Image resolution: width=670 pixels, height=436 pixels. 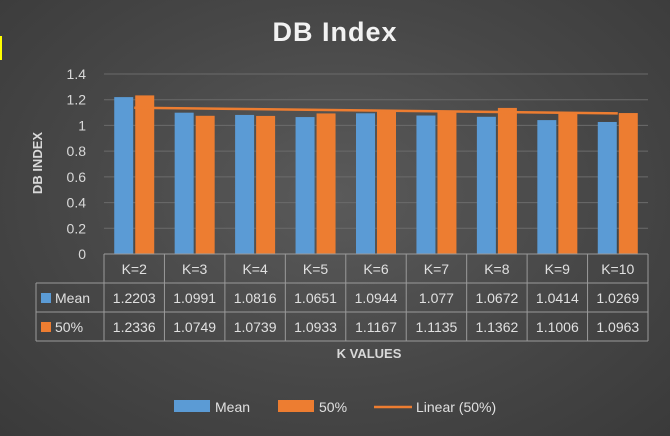 I want to click on data-label: 1.1006, so click(x=557, y=327).